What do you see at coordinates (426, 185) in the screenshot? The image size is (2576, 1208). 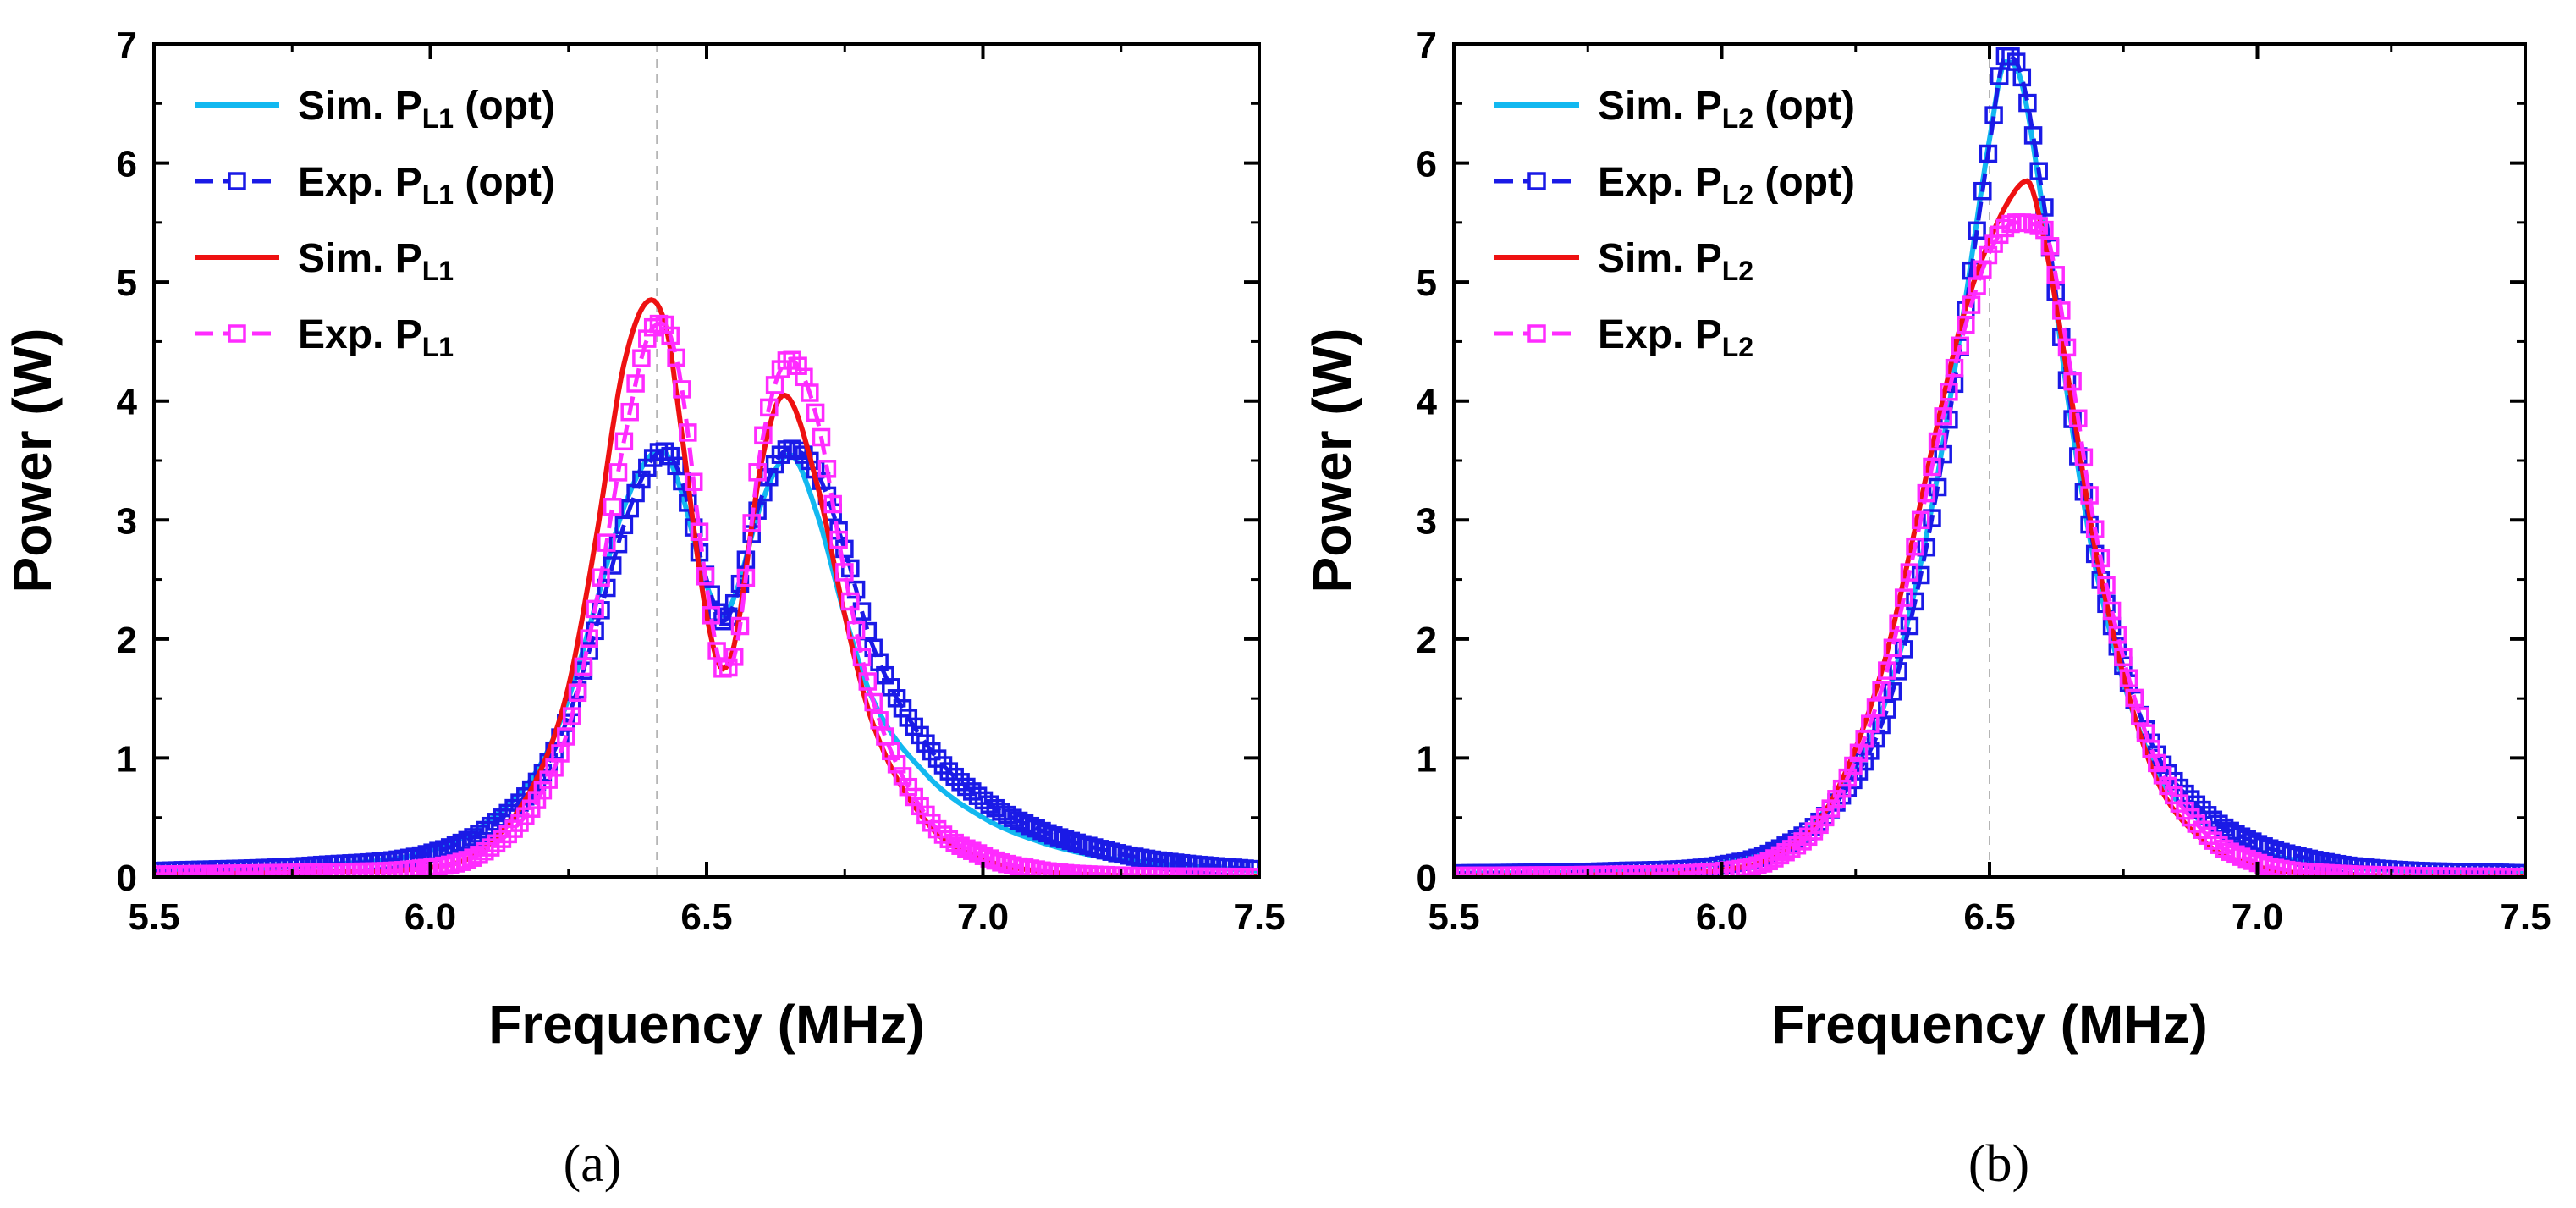 I see `panel-a-legend-label-1: Exp. PL1 (opt)` at bounding box center [426, 185].